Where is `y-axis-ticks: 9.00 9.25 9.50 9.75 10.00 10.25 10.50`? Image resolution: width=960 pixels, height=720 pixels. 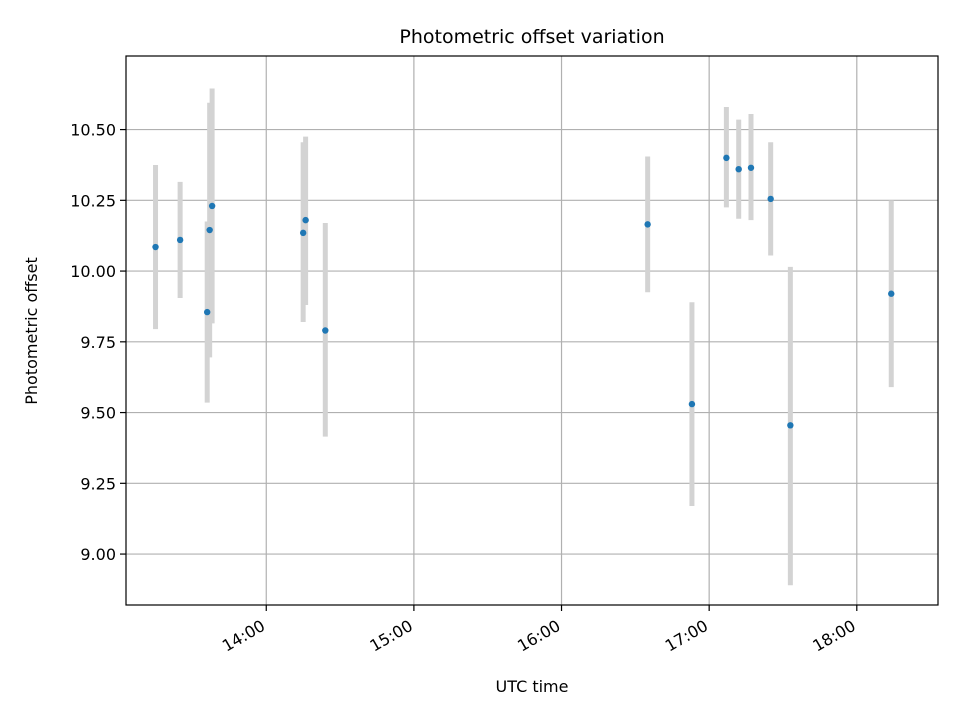
y-axis-ticks: 9.00 9.25 9.50 9.75 10.00 10.25 10.50 is located at coordinates (98, 342).